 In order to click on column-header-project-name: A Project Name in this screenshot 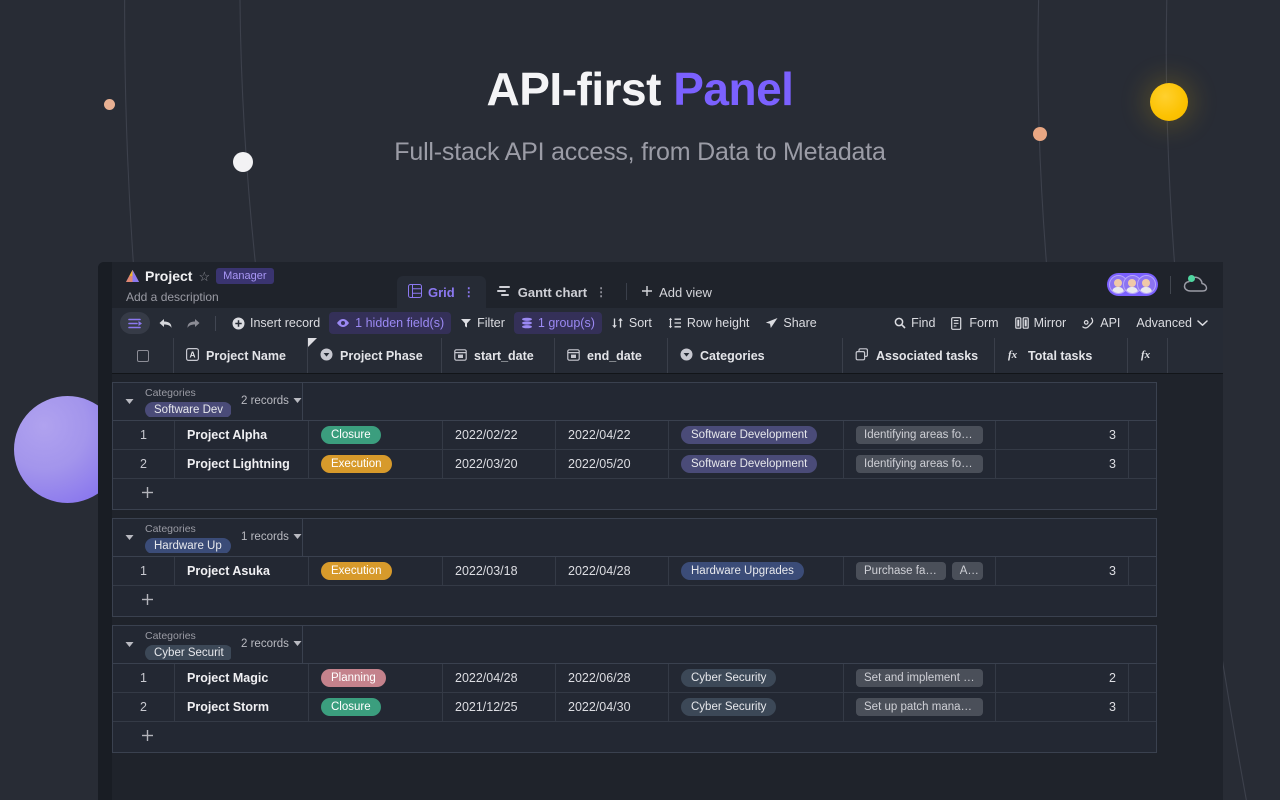, I will do `click(241, 355)`.